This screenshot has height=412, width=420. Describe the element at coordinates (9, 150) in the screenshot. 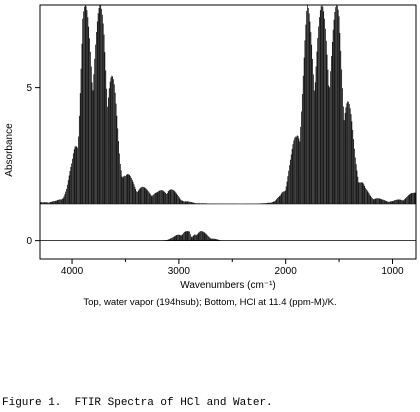

I see `y-axis-title: Absorbance` at that location.